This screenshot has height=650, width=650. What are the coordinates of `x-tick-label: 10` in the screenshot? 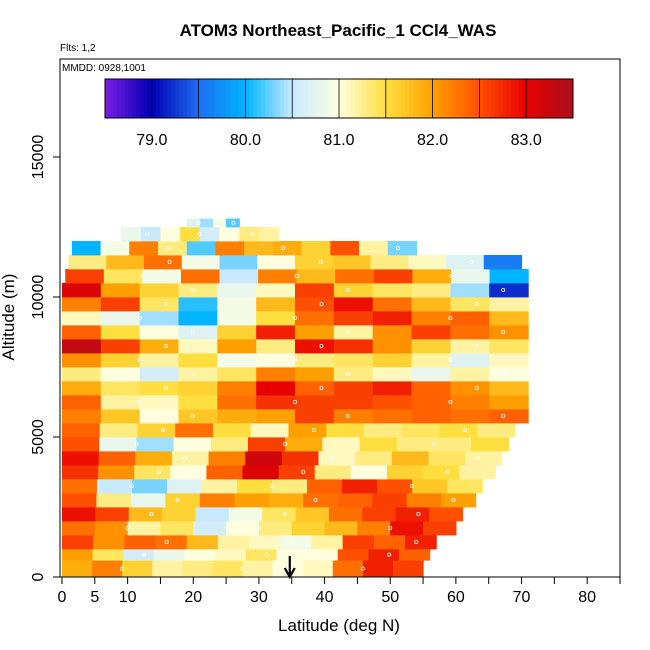 It's located at (128, 597).